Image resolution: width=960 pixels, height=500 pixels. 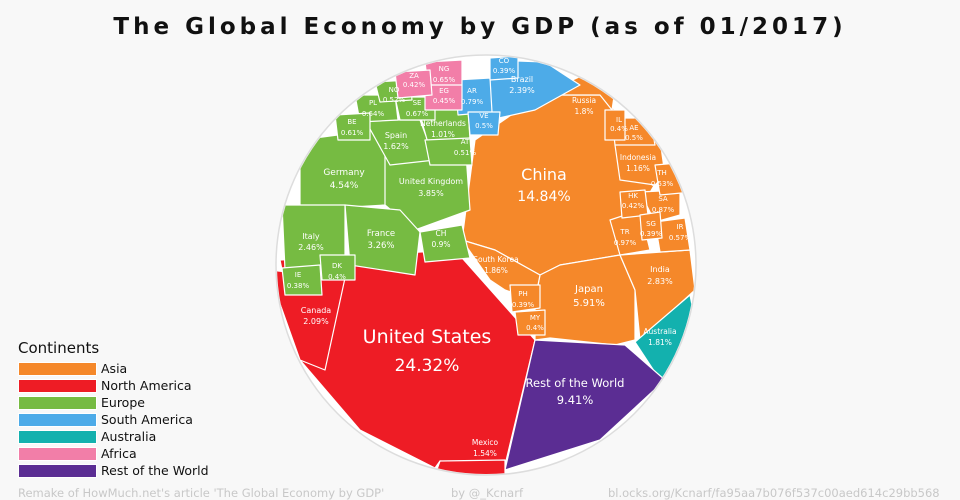 I want to click on cell-value-at: 0.51%, so click(x=465, y=153).